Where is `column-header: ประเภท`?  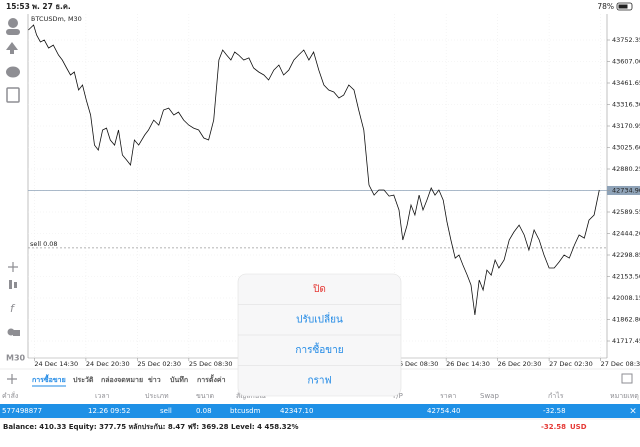 column-header: ประเภท is located at coordinates (157, 396).